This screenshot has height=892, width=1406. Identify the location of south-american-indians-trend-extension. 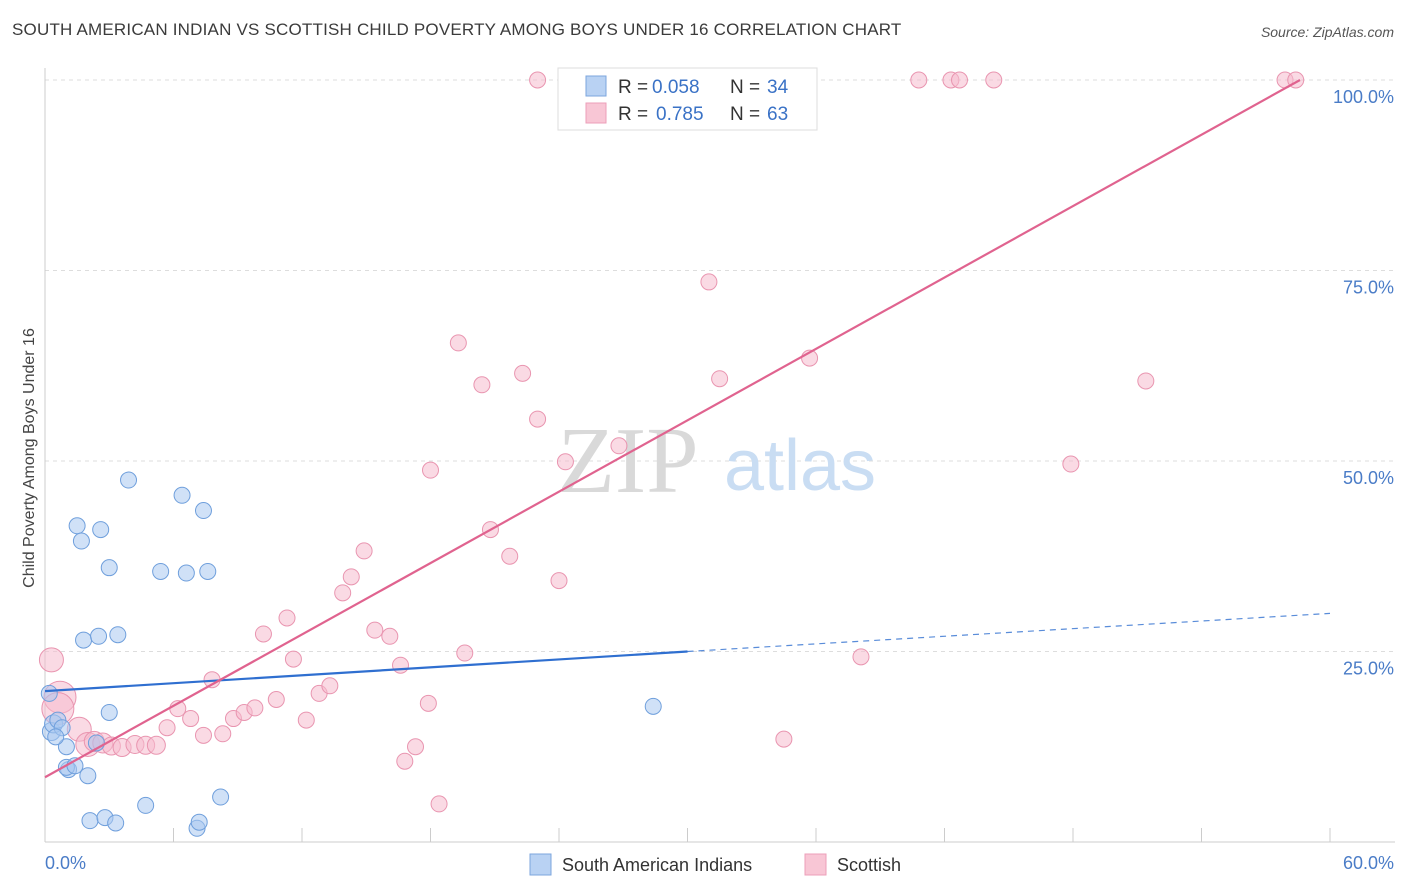
(1009, 632).